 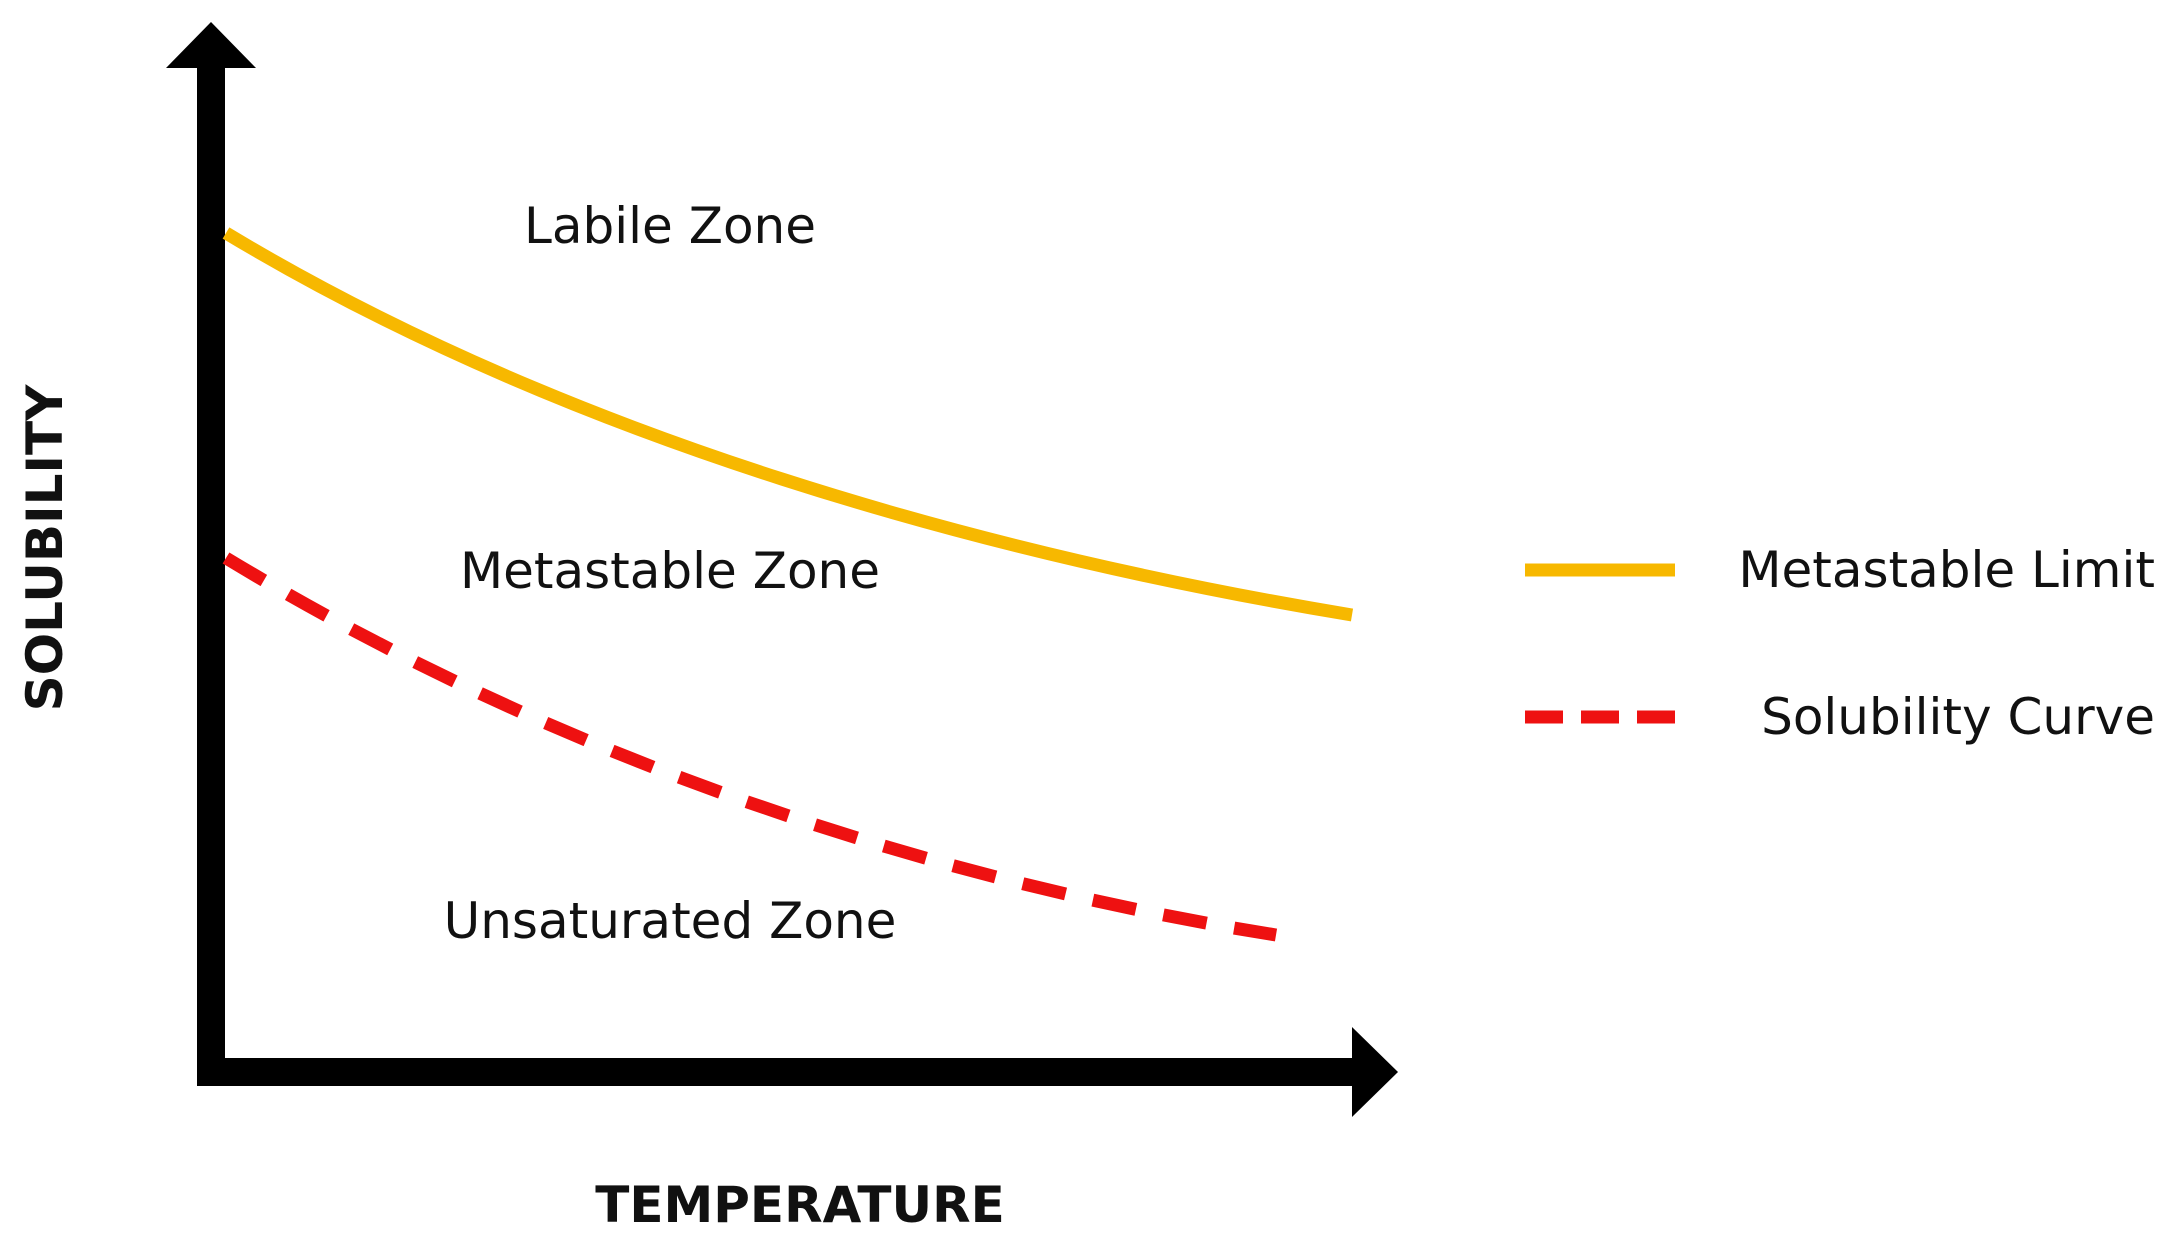 I want to click on legend-solubility-curve-label: Solubility Curve, so click(x=1958, y=717).